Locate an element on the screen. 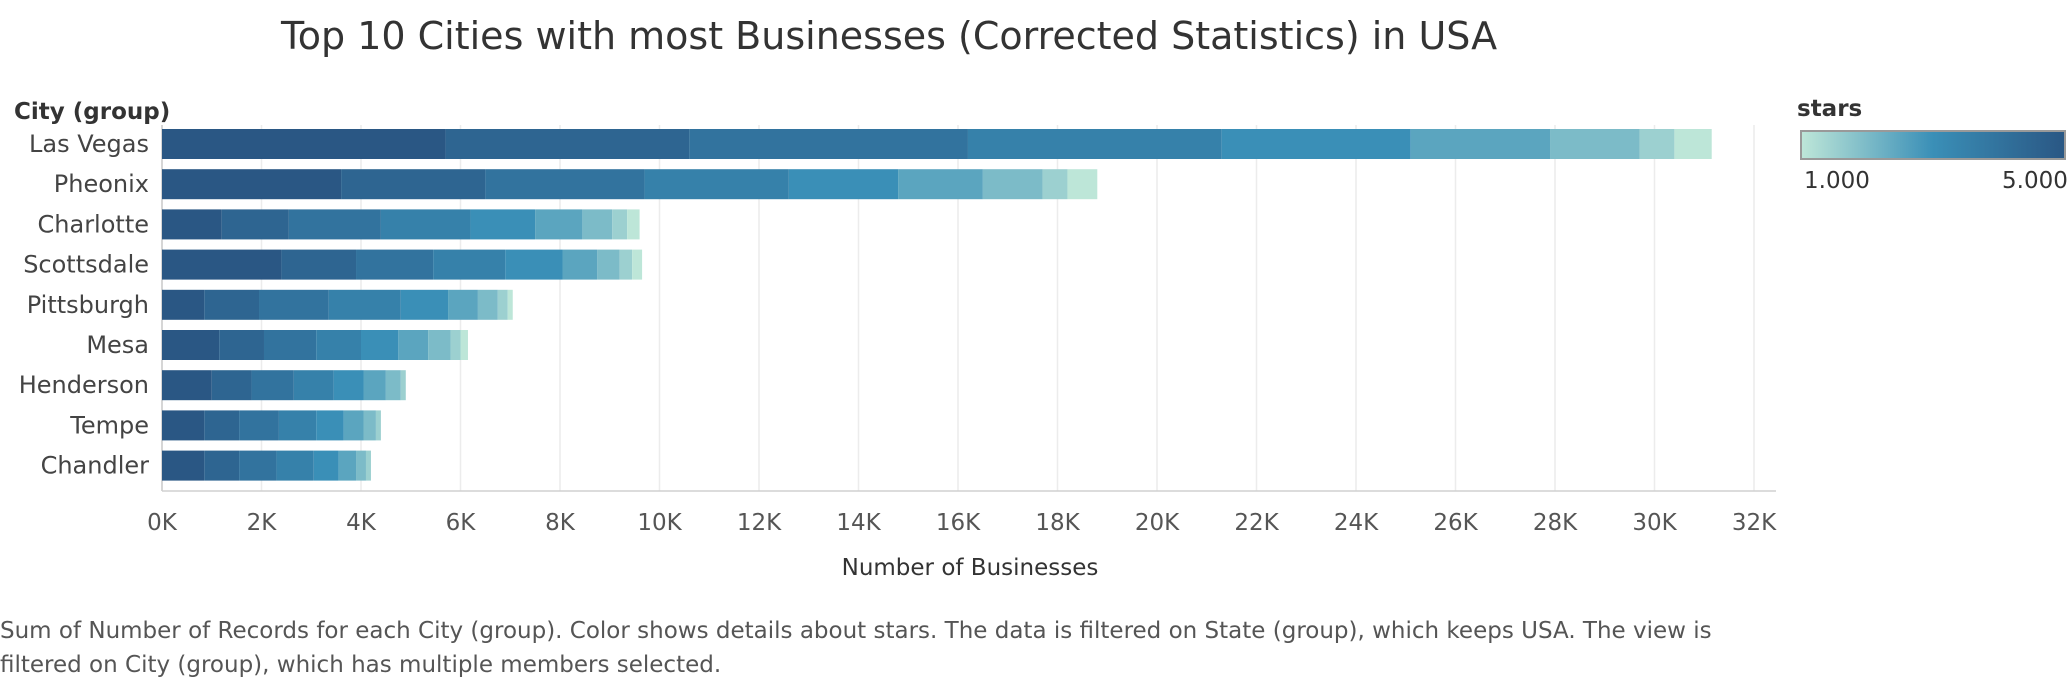  category-label: Scottsdale is located at coordinates (86, 265).